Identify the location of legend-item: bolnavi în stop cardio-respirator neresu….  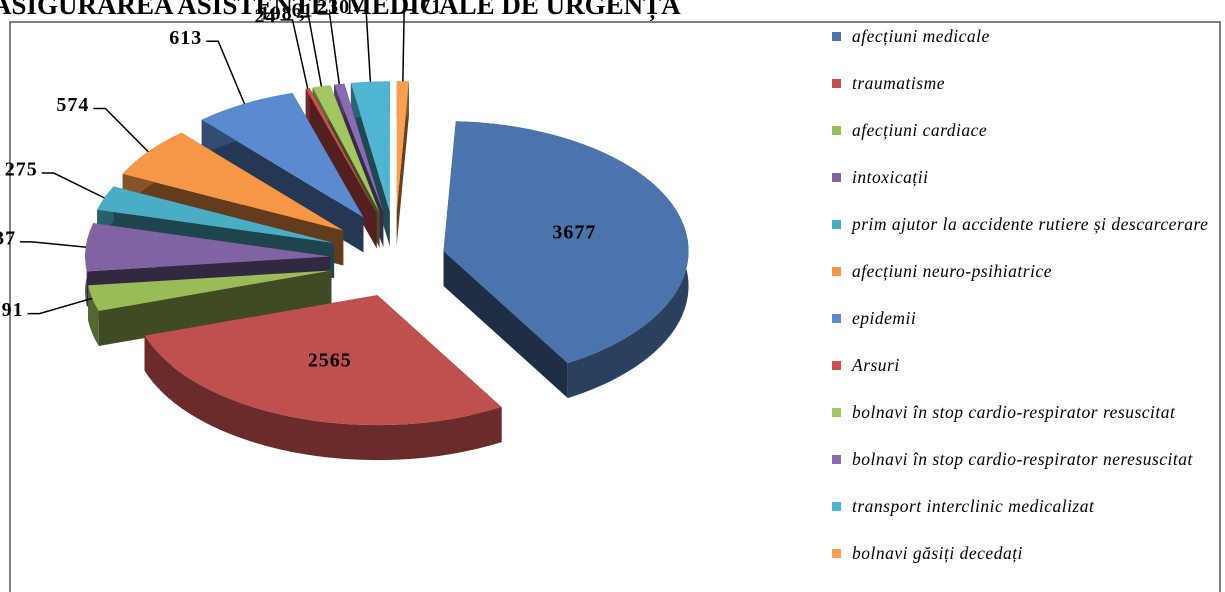
(1024, 472).